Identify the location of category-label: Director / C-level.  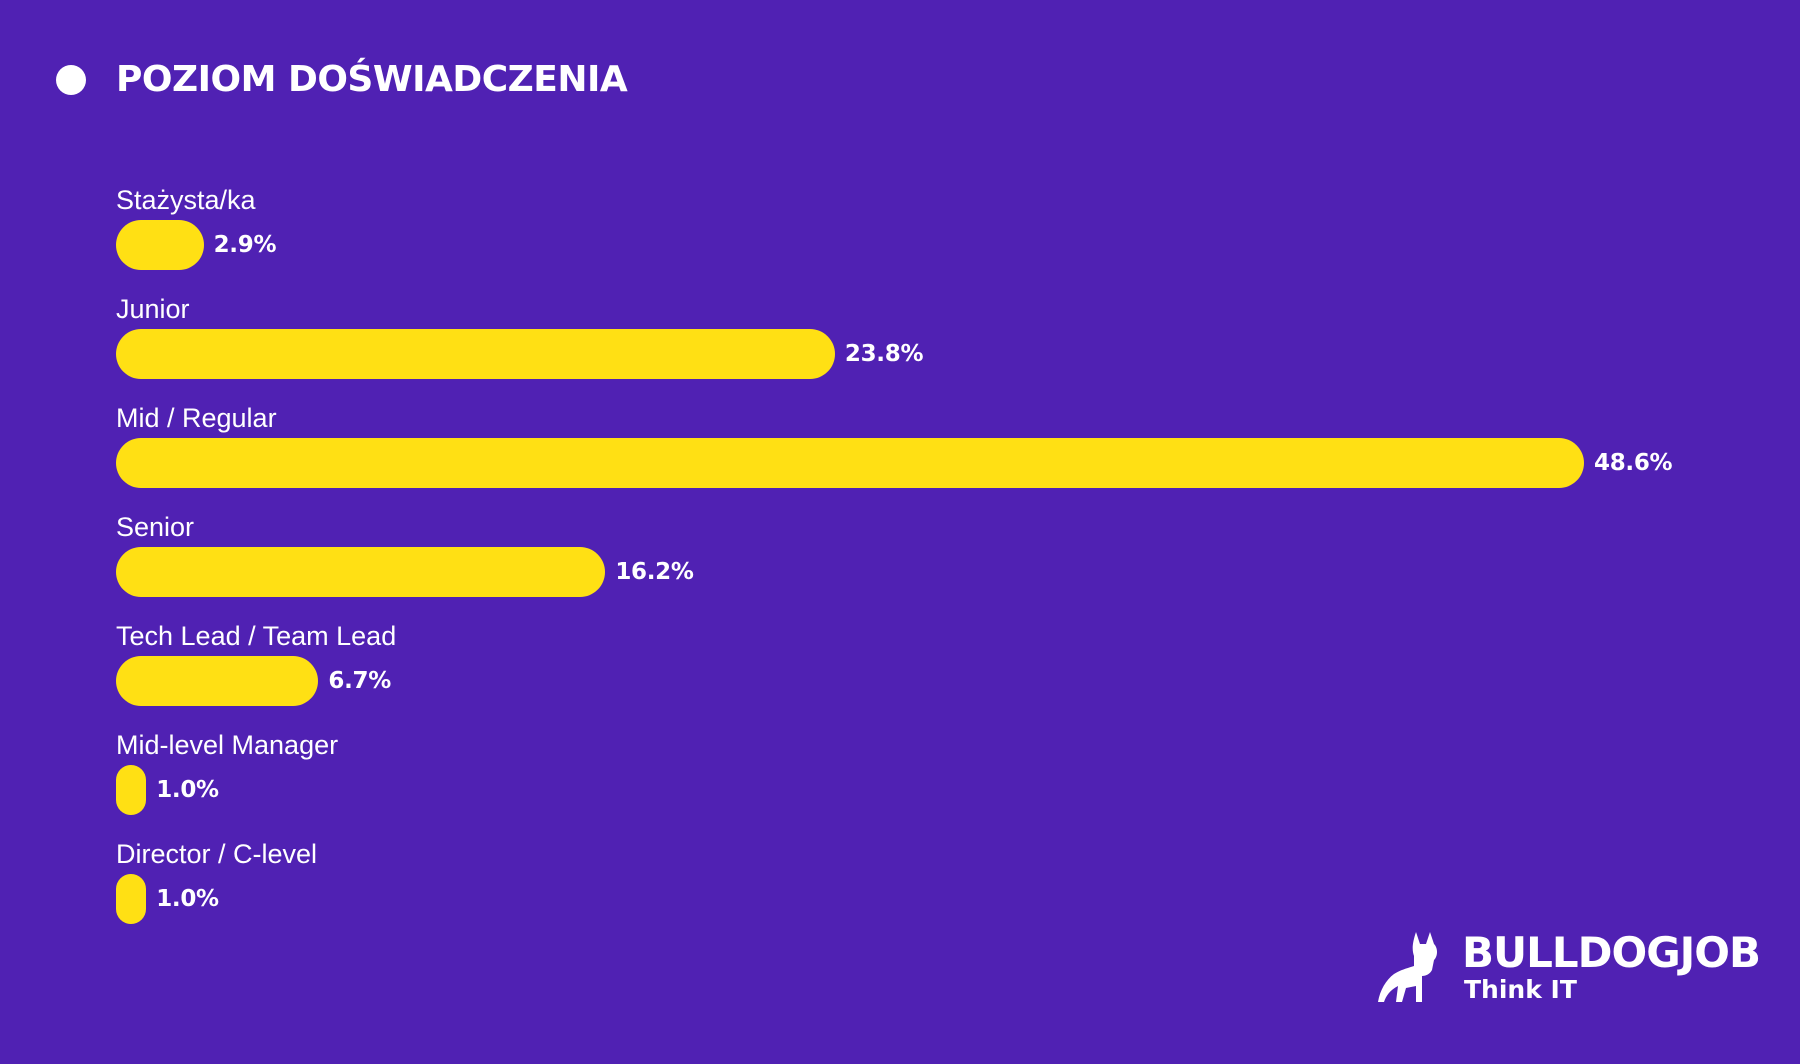
(217, 854).